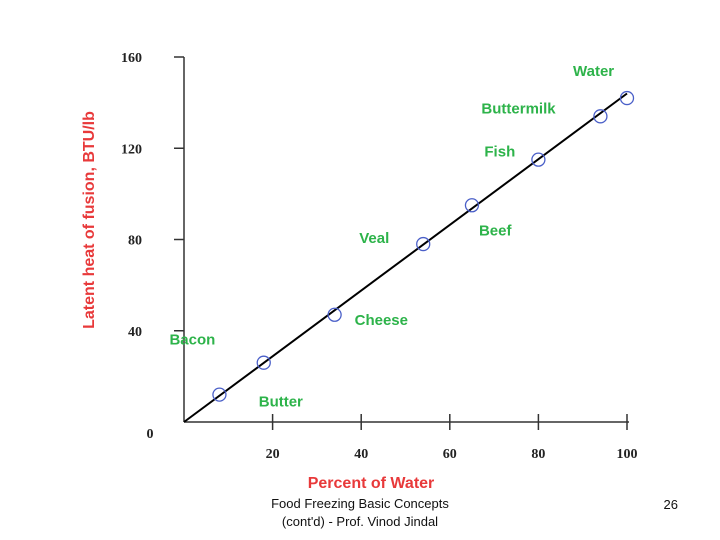  I want to click on footer-line-2: (cont'd) - Prof. Vinod Jindal, so click(360, 521).